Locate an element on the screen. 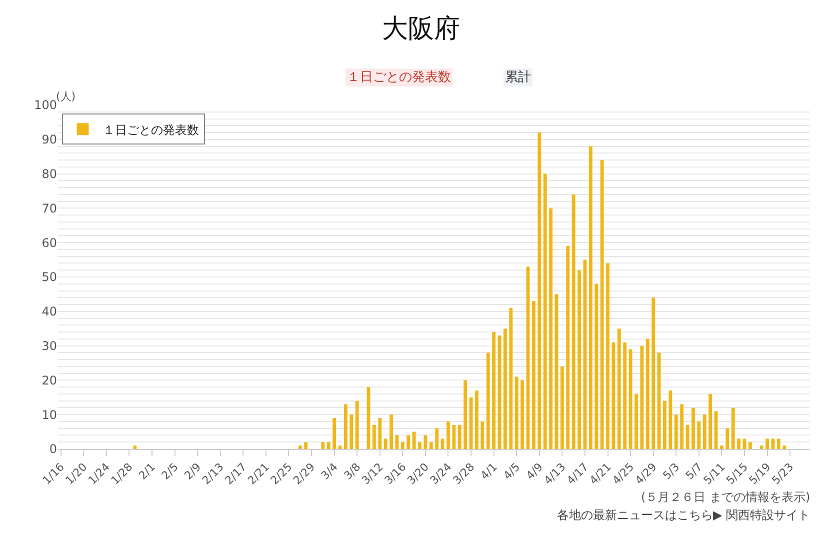  text: 各地の最新ニュースはこちら▶ 関西特設サイト is located at coordinates (683, 515).